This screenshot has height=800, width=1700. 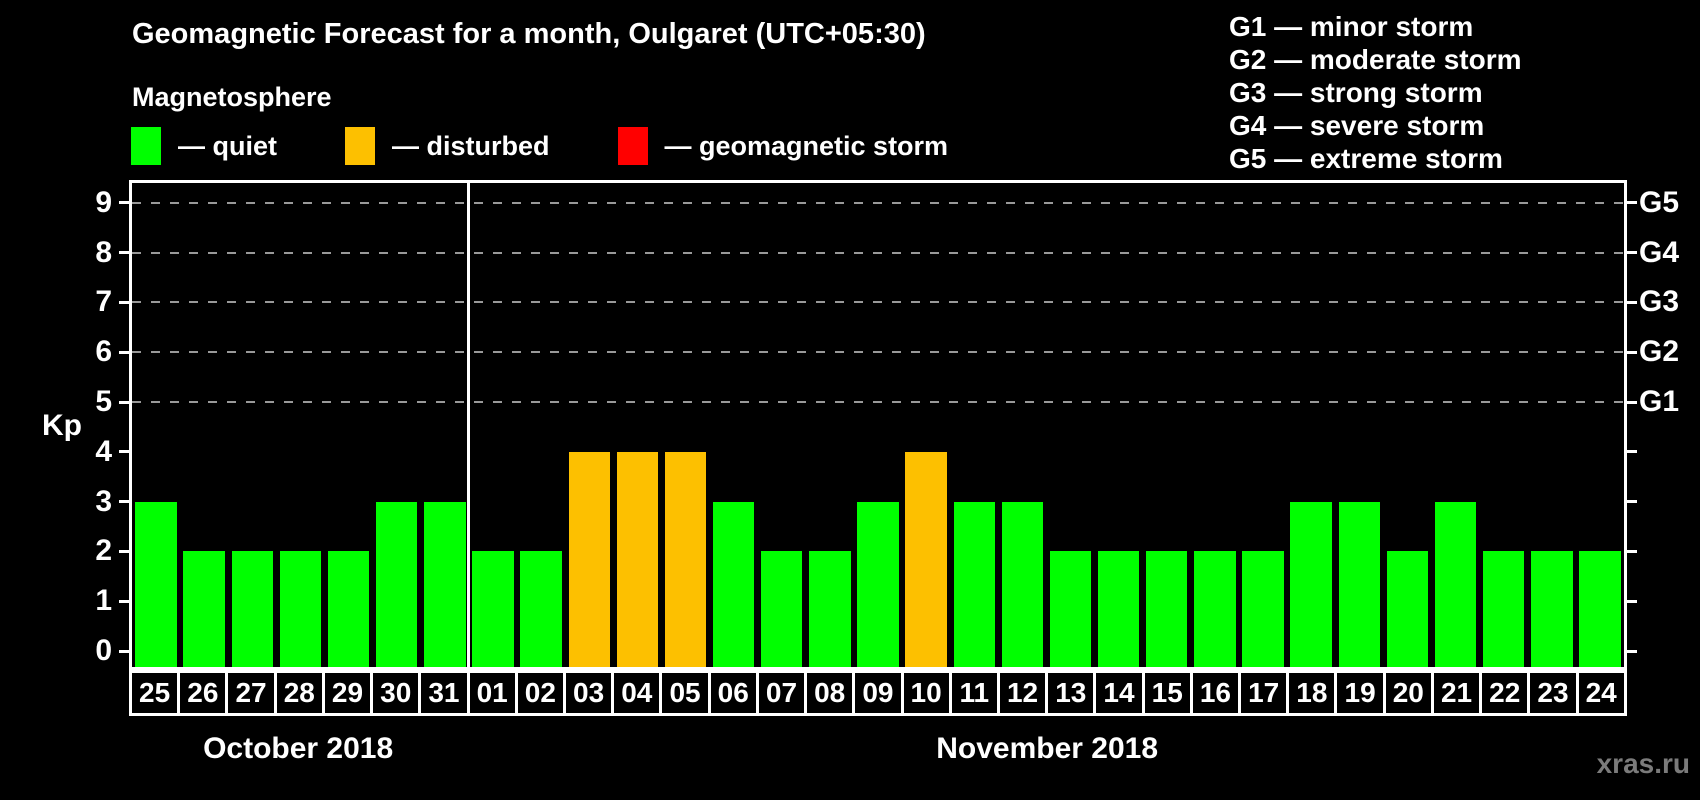 I want to click on day-label: 22, so click(x=1505, y=693).